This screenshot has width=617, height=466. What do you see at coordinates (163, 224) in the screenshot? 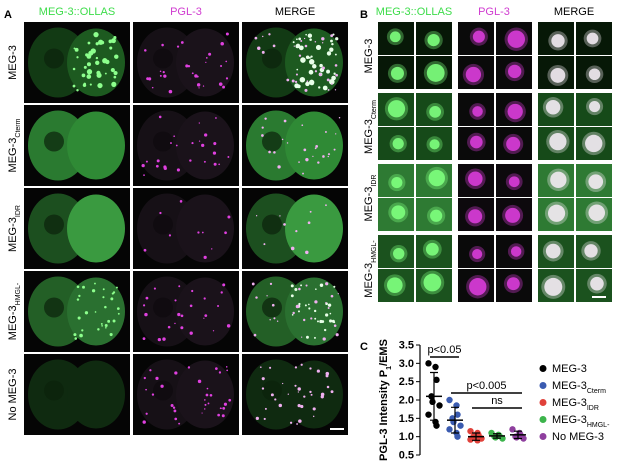
I see `nucleus` at bounding box center [163, 224].